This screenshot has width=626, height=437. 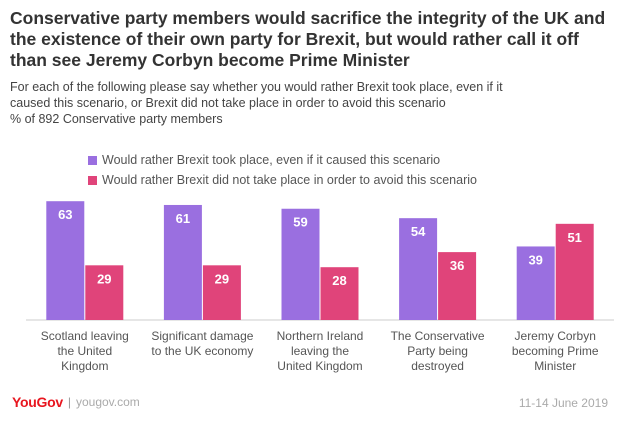 I want to click on value-label-series-1-cat-2: 61, so click(x=183, y=218).